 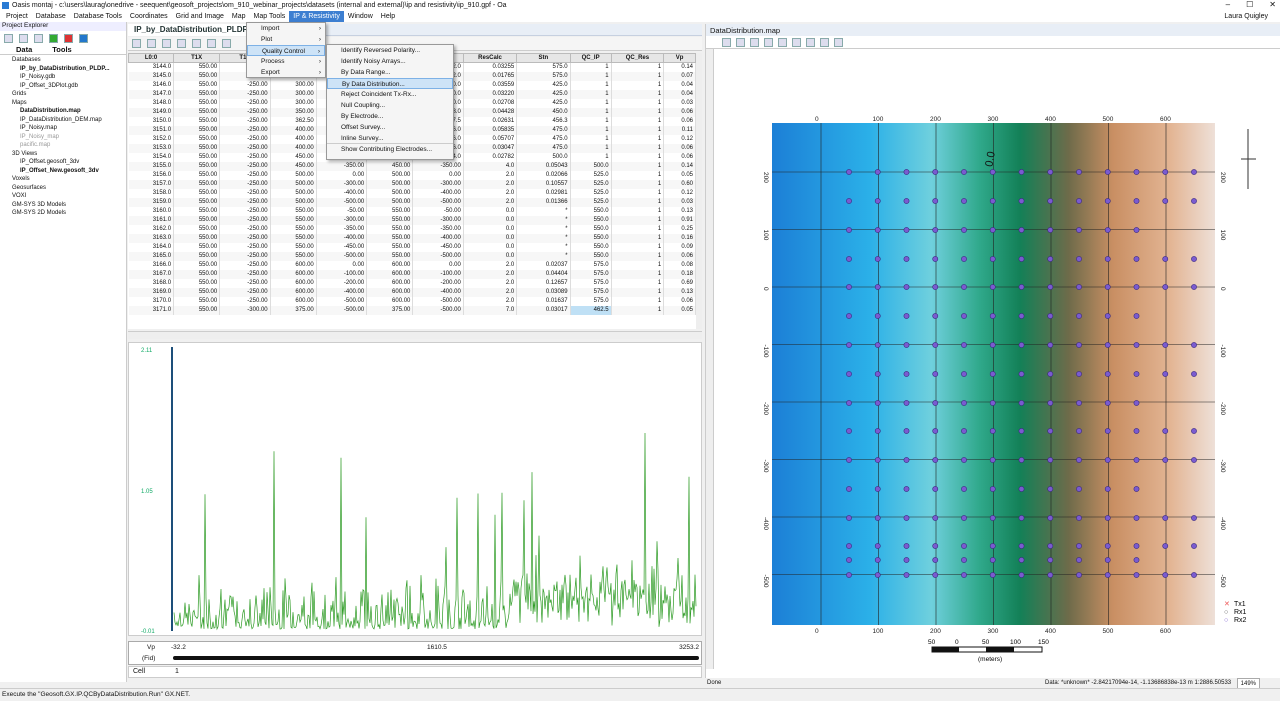 What do you see at coordinates (543, 283) in the screenshot?
I see `table-cell: 0.12657` at bounding box center [543, 283].